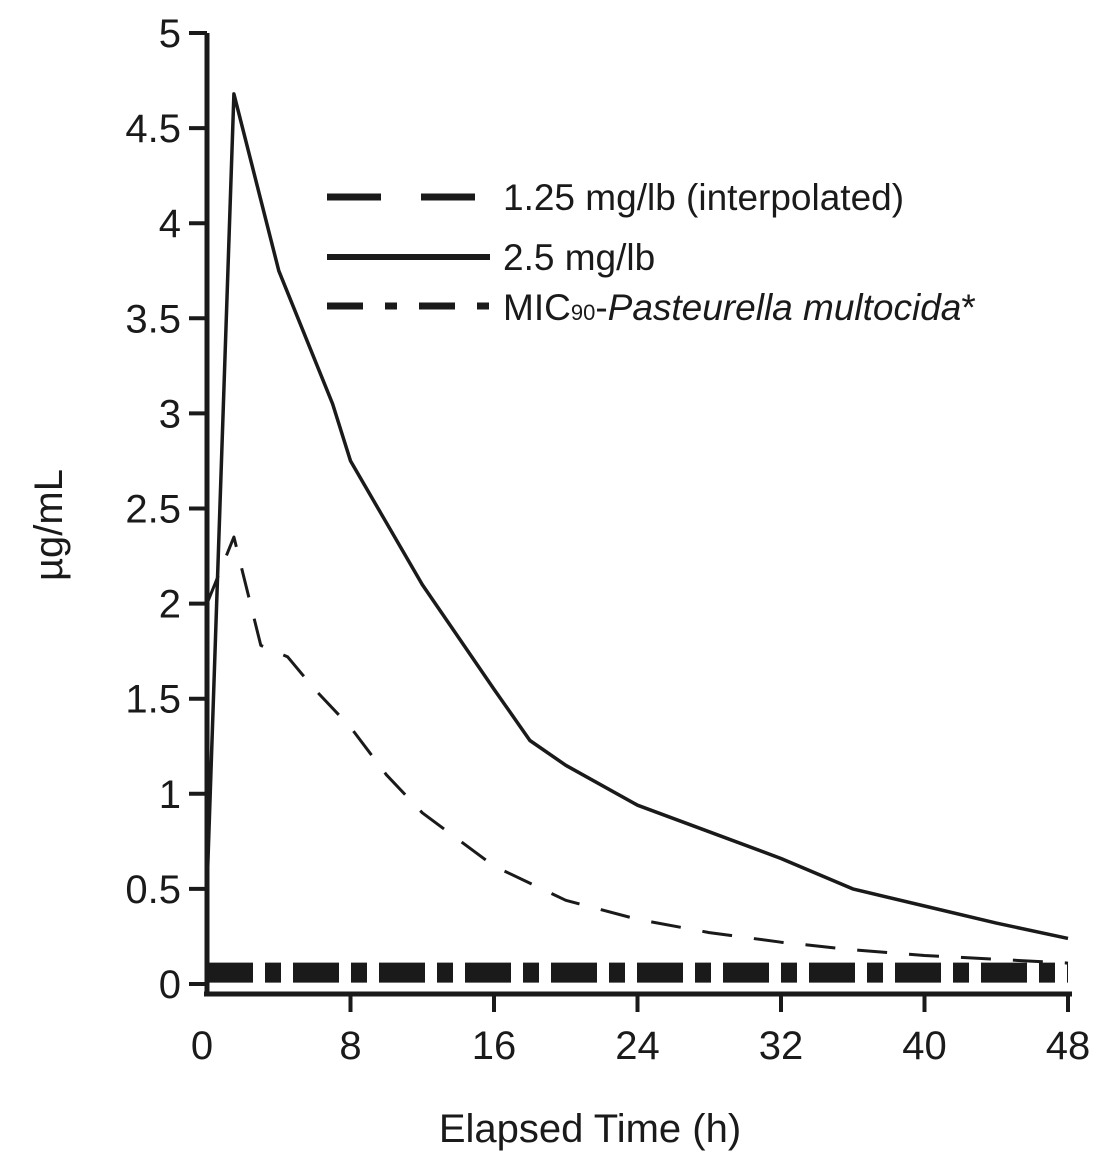 The width and height of the screenshot is (1094, 1159). Describe the element at coordinates (590, 1129) in the screenshot. I see `x-axis-label: Elapsed Time (h)` at that location.